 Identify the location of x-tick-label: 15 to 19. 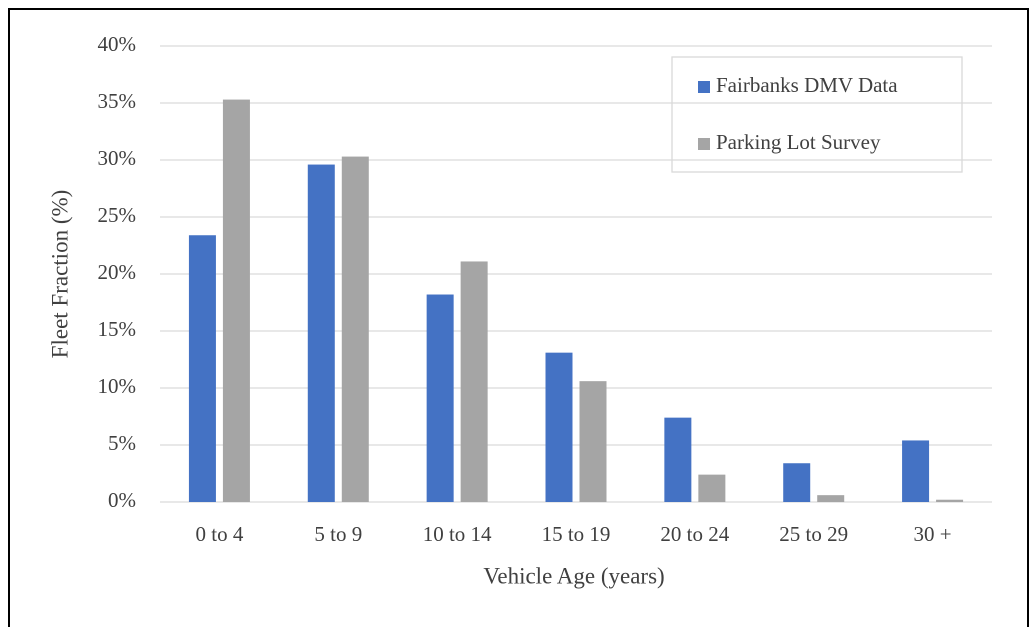
(576, 534).